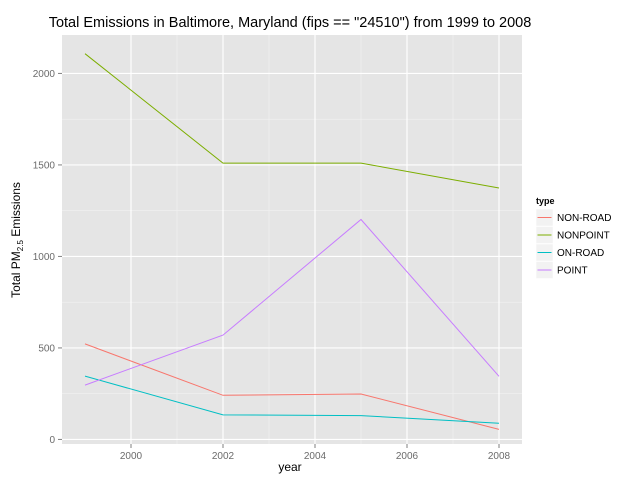  What do you see at coordinates (16, 211) in the screenshot?
I see `y-axis-title-tail: Emissions` at bounding box center [16, 211].